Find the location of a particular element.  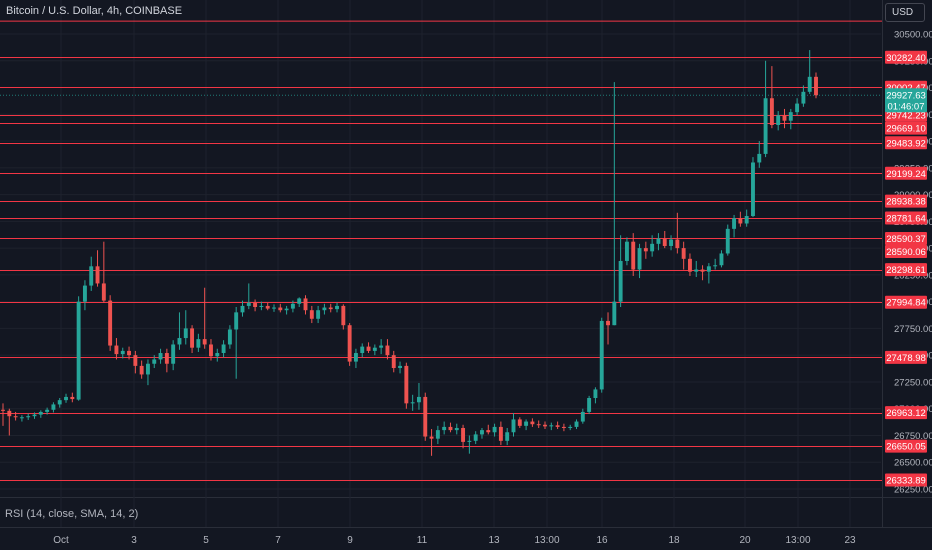

current-price-countdown: 01:46:07 is located at coordinates (906, 106).